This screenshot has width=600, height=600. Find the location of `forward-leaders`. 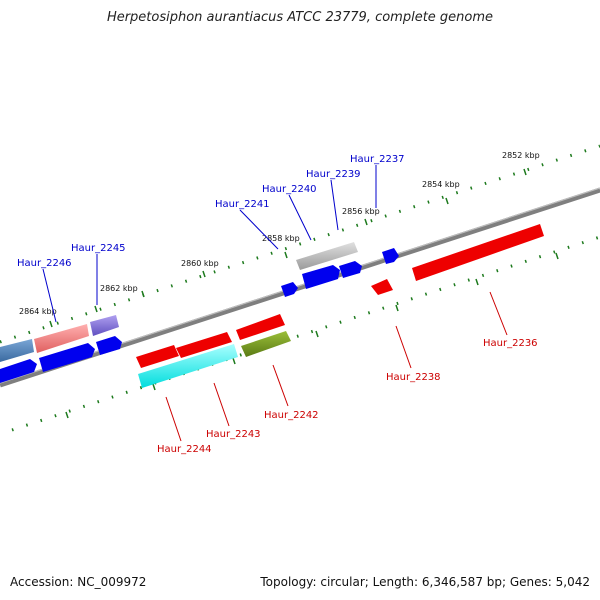

forward-leaders is located at coordinates (209, 244).